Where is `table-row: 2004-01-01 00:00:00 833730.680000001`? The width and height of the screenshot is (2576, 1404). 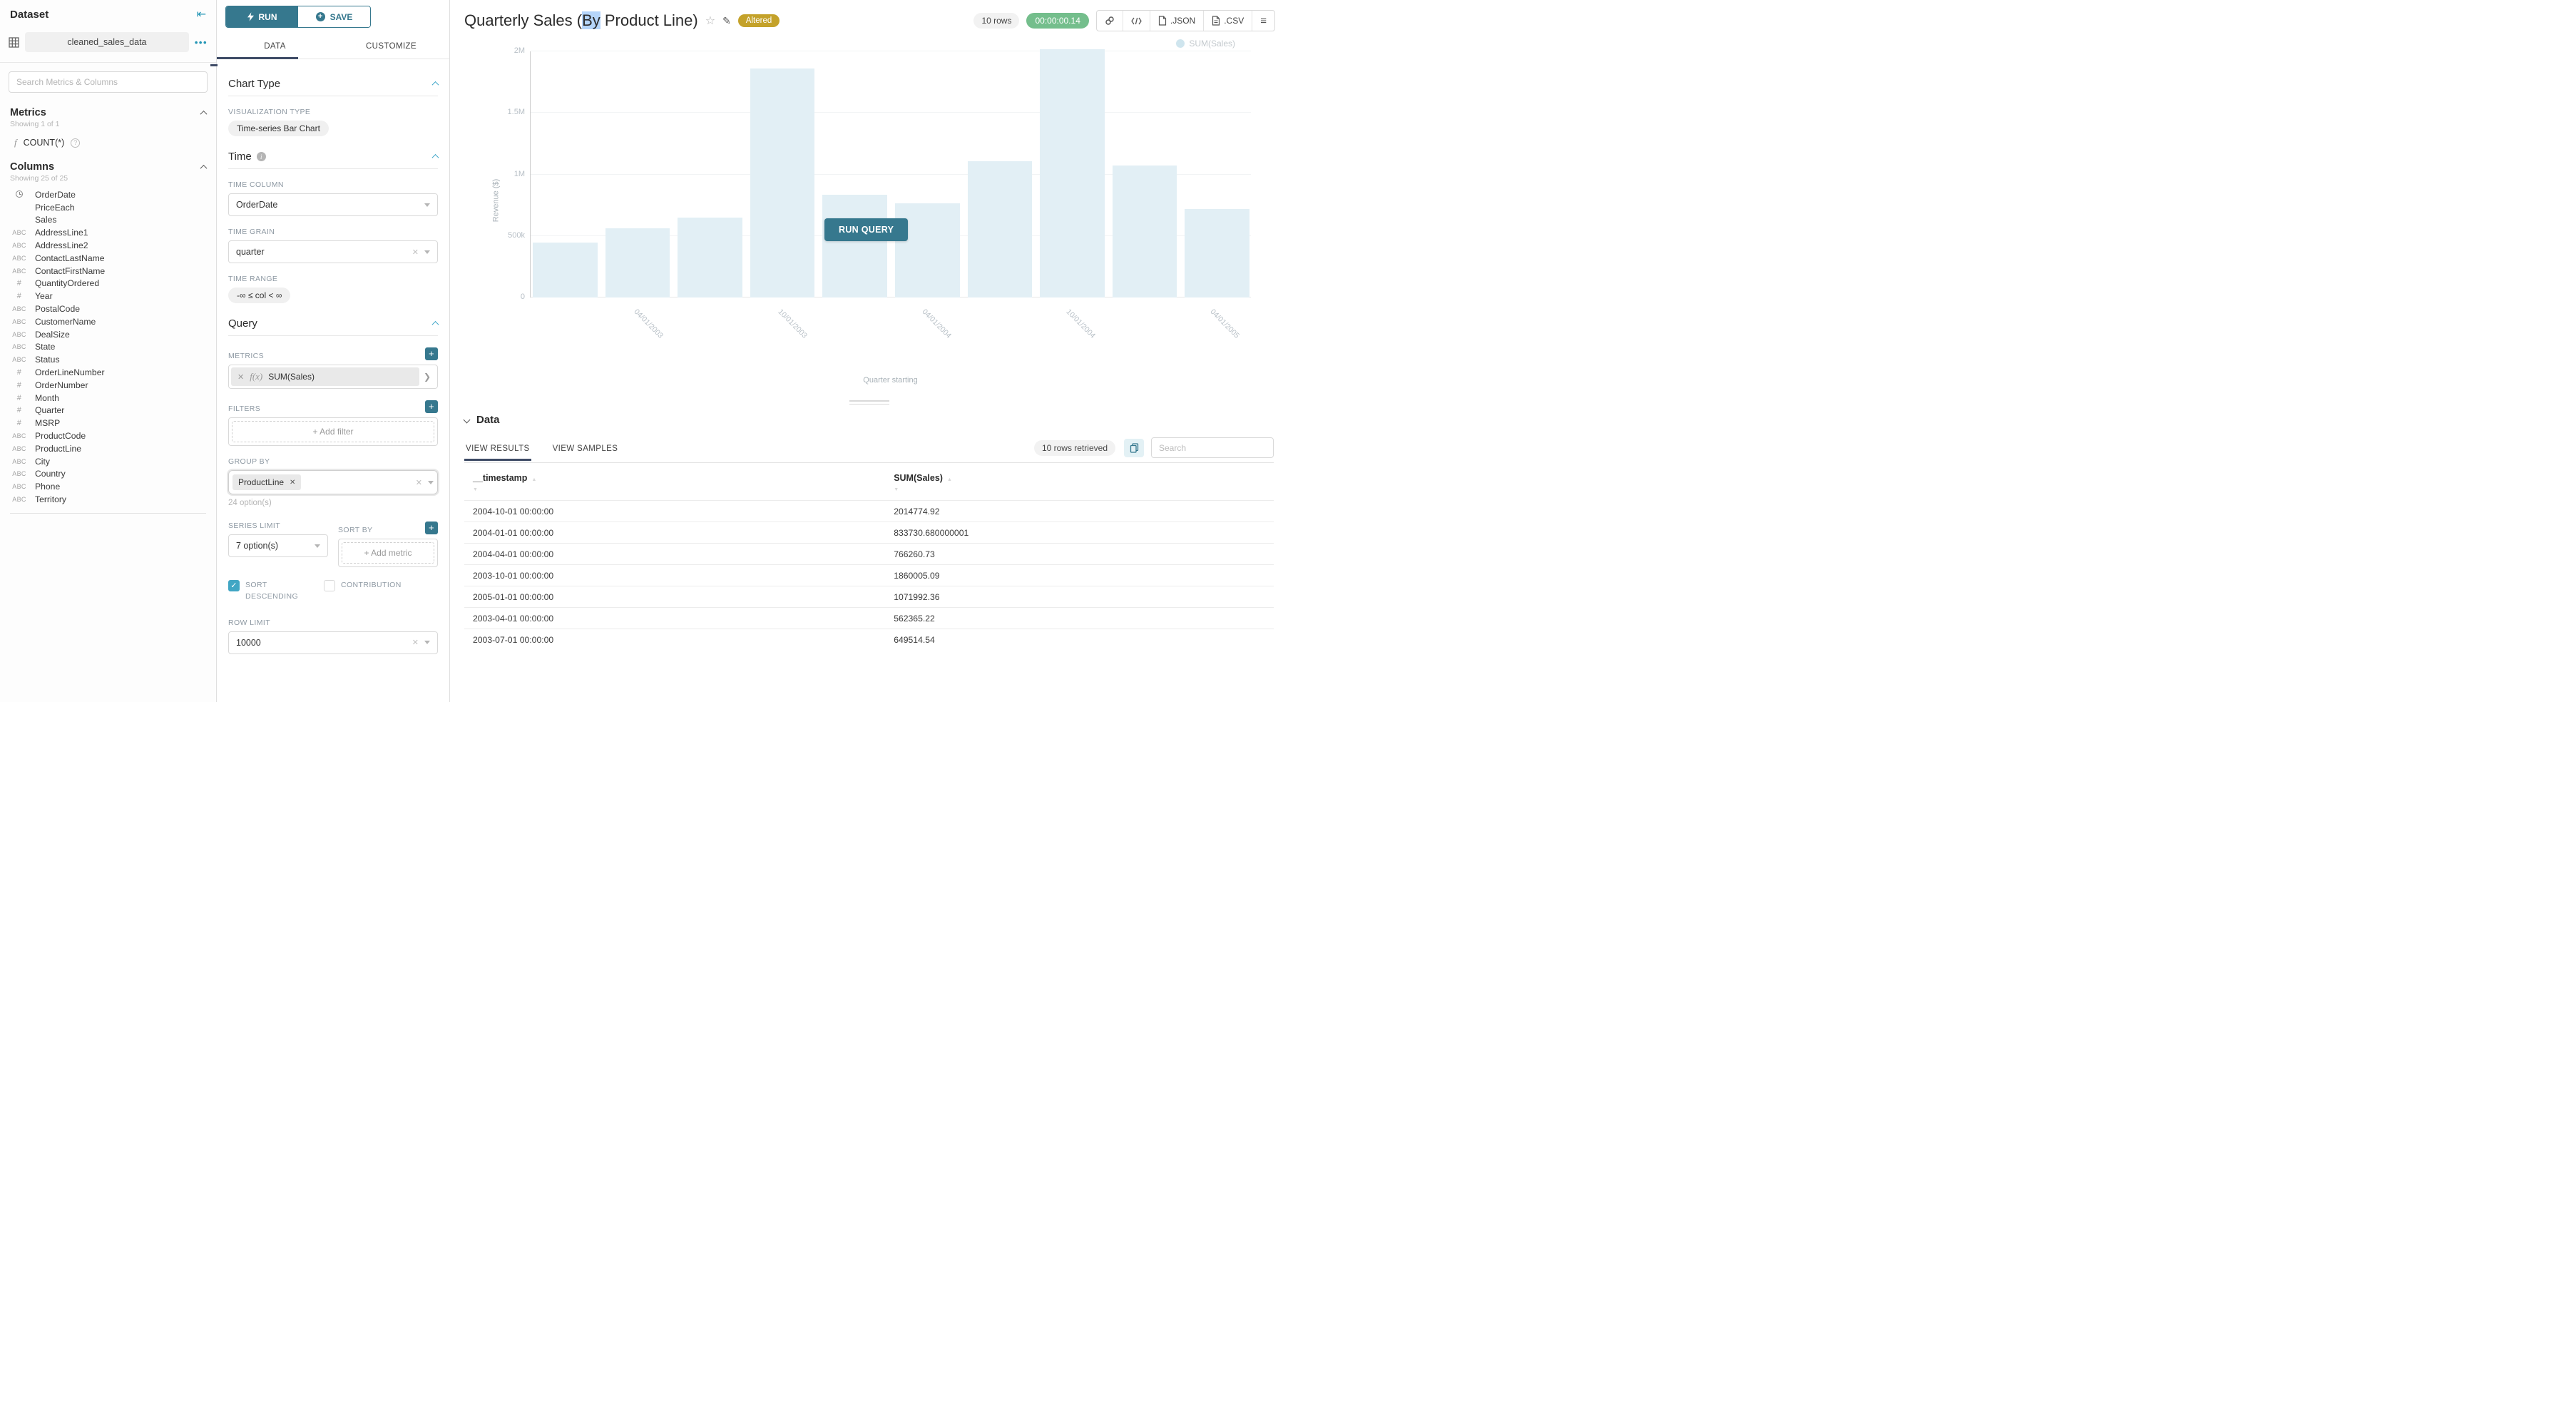 table-row: 2004-01-01 00:00:00 833730.680000001 is located at coordinates (869, 533).